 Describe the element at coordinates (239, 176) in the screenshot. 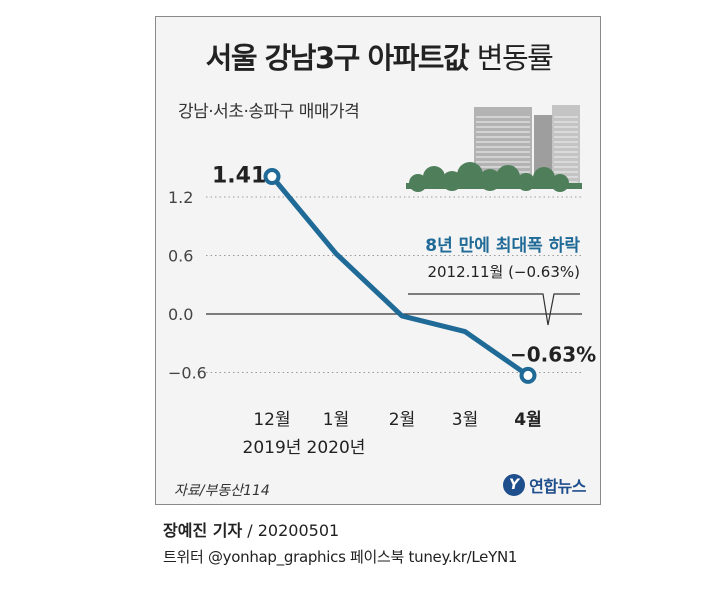

I see `data-label-first: 1.41` at that location.